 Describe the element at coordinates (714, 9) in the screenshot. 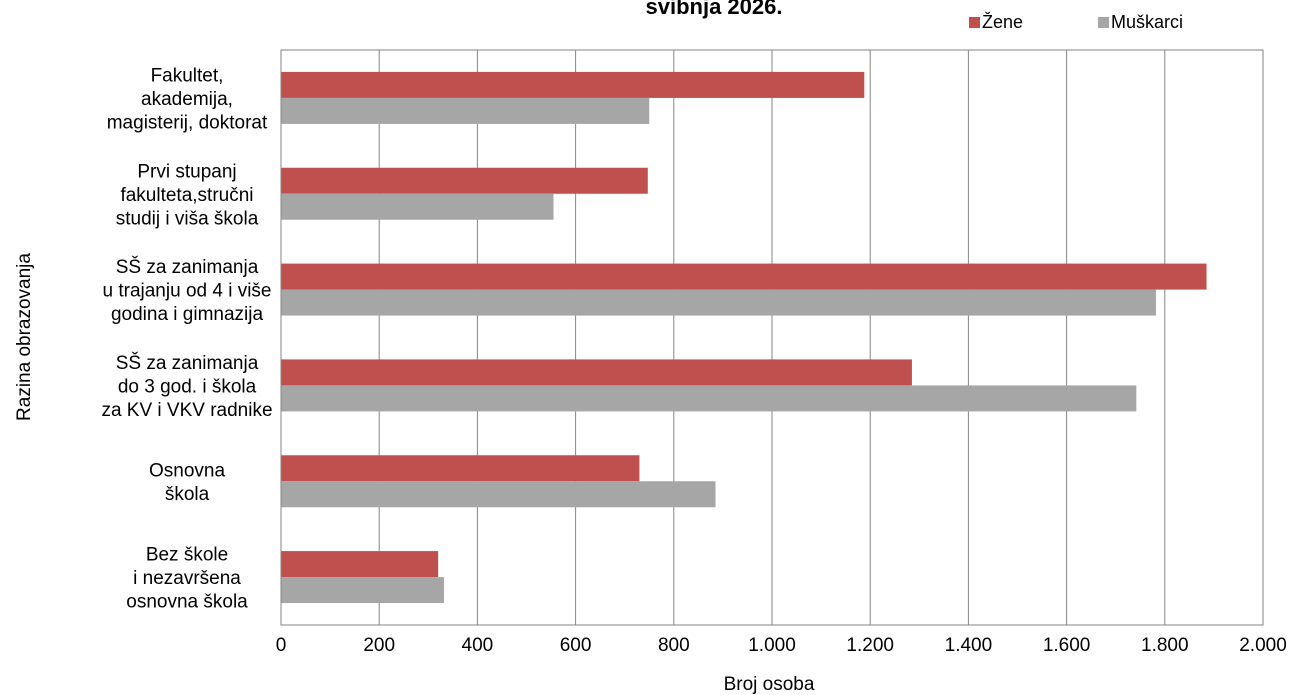

I see `chart-title: svibnja 2026.` at that location.